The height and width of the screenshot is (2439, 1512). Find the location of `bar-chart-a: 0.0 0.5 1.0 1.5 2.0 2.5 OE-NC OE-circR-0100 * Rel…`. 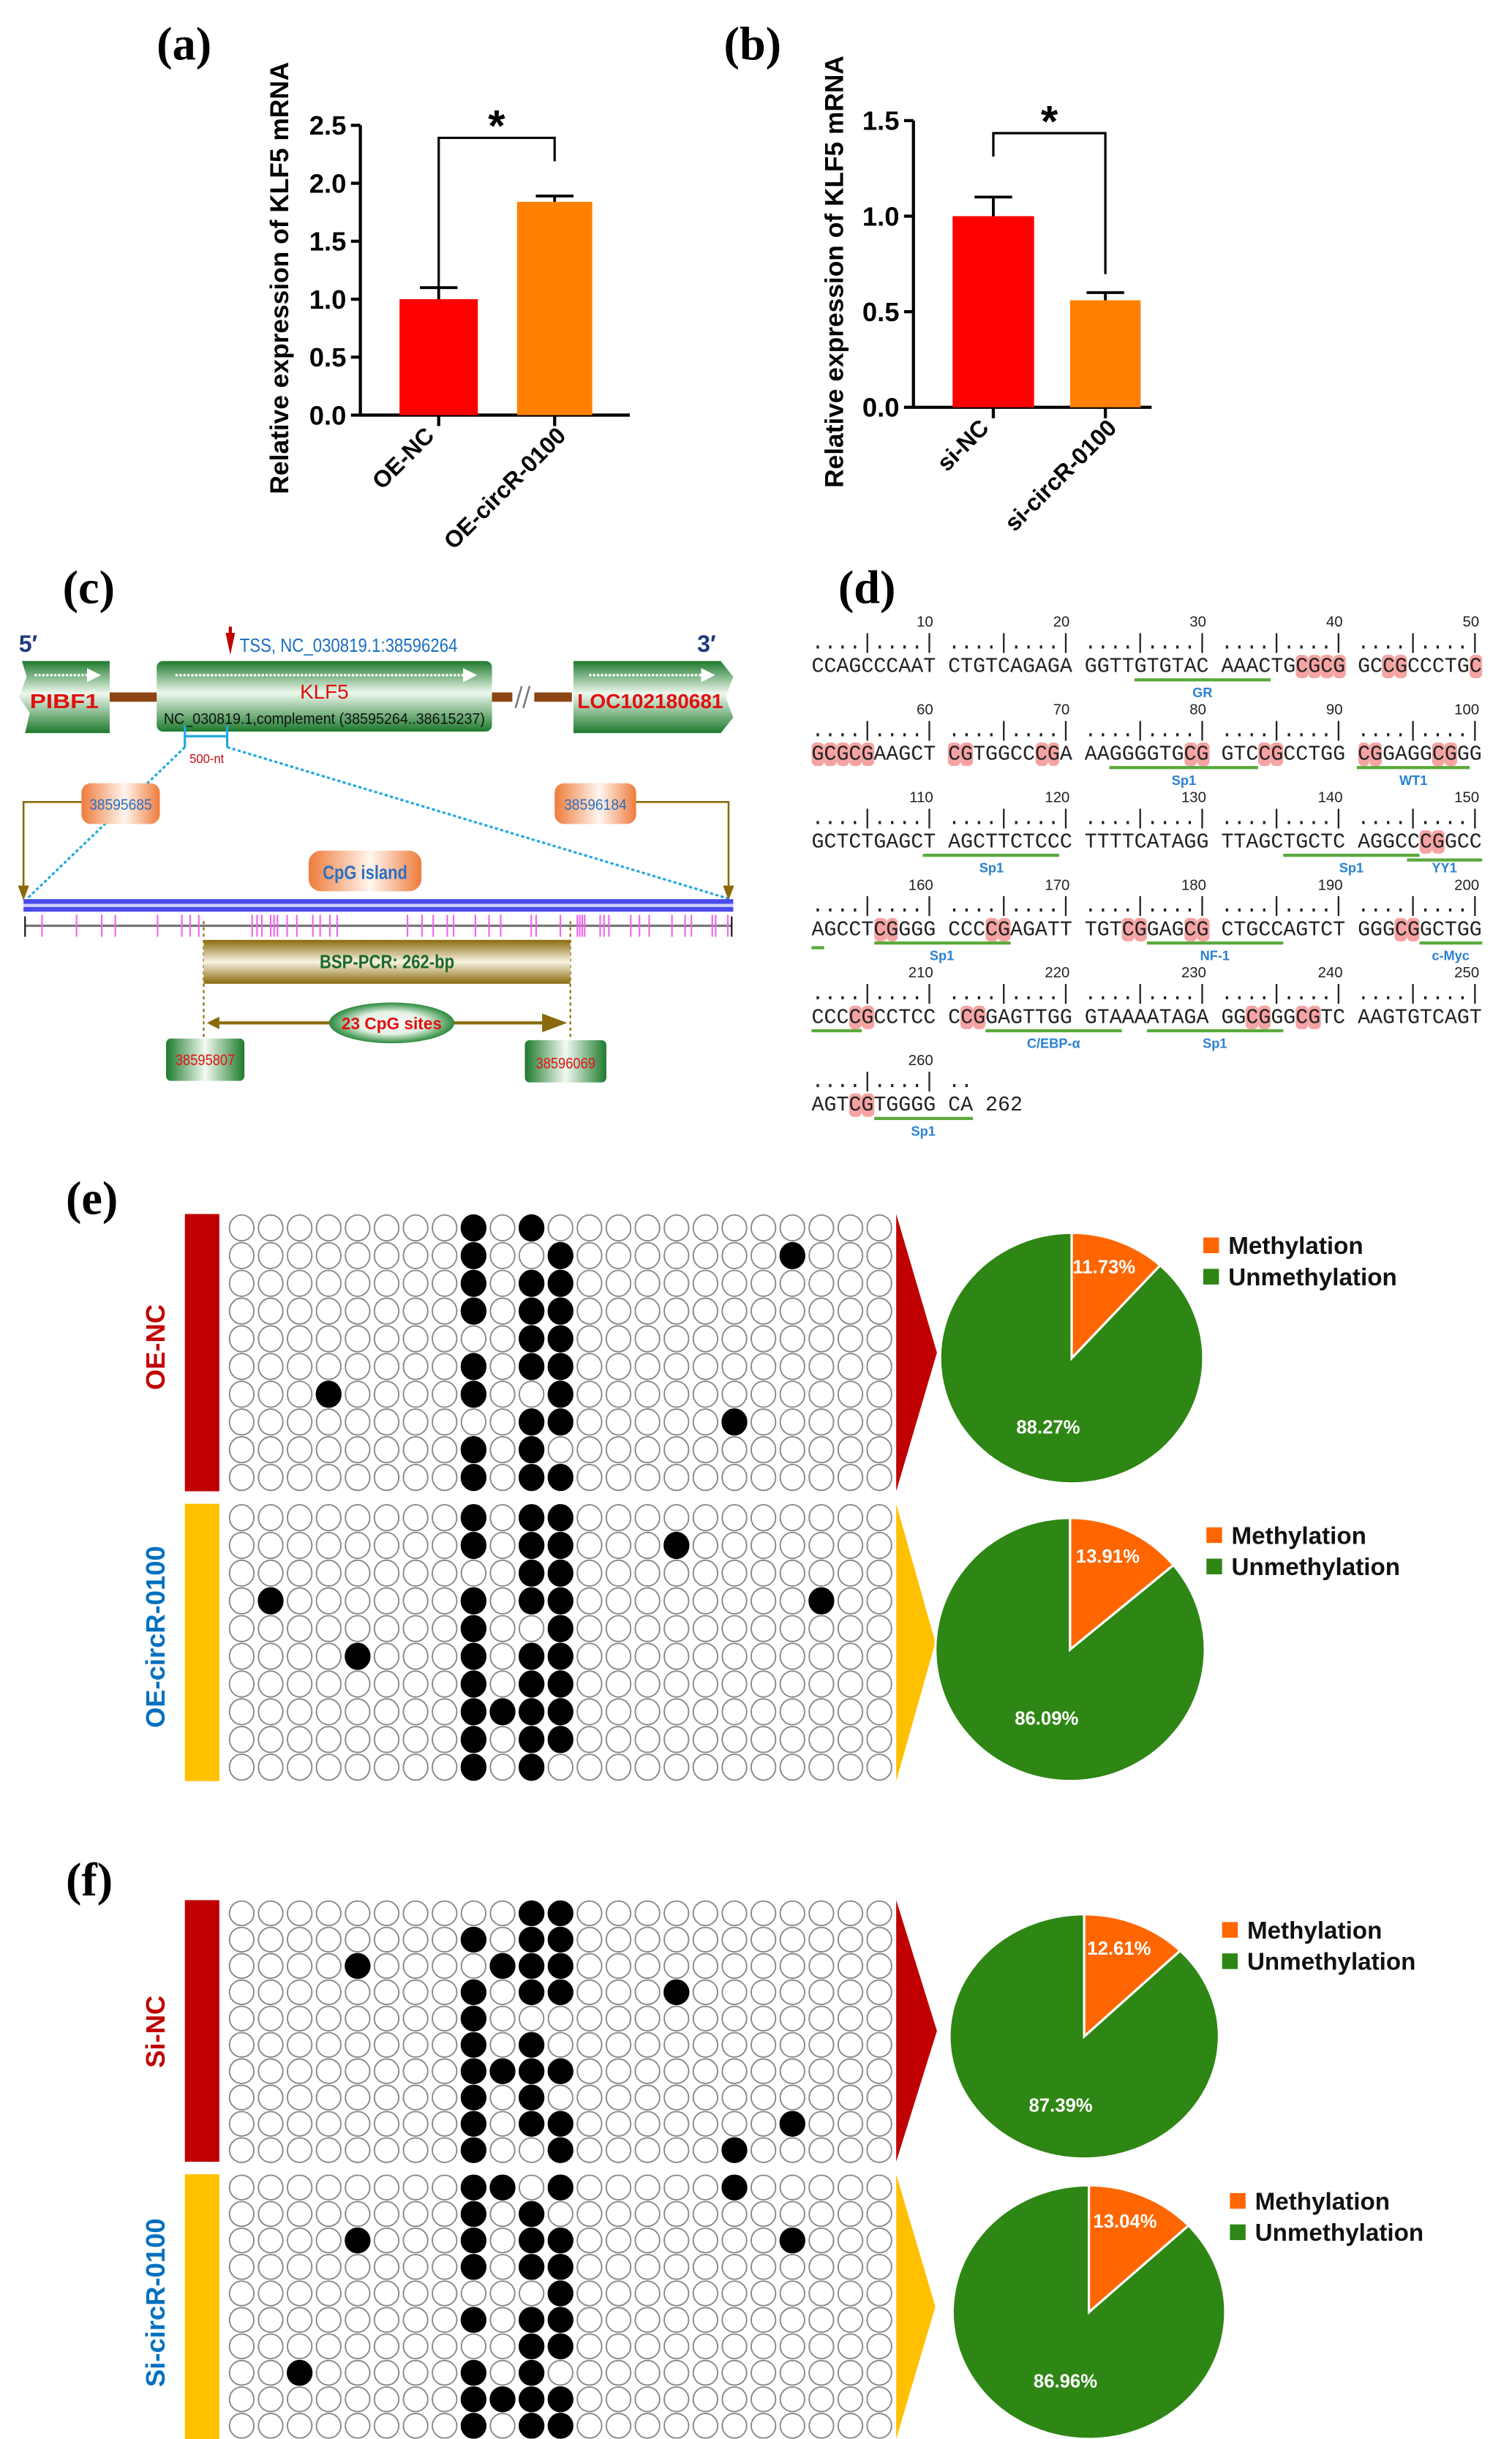

bar-chart-a: 0.0 0.5 1.0 1.5 2.0 2.5 OE-NC OE-circR-0100 * Rel… is located at coordinates (448, 308).